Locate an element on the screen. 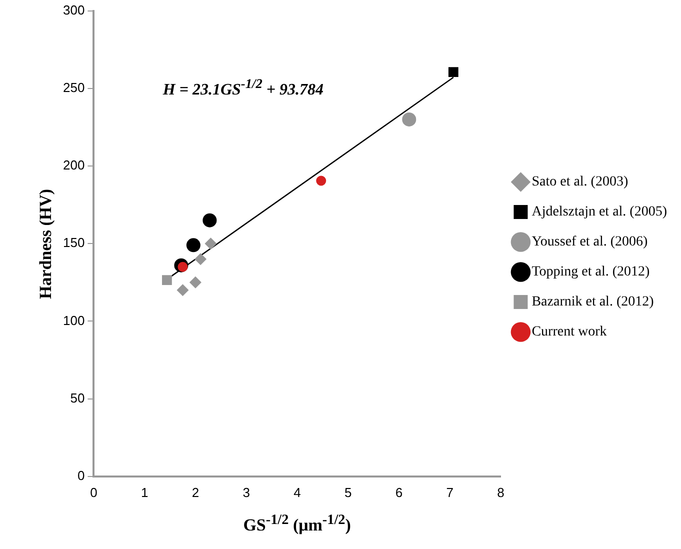 The width and height of the screenshot is (681, 549). legend-label: Topping et al. (2012) is located at coordinates (591, 272).